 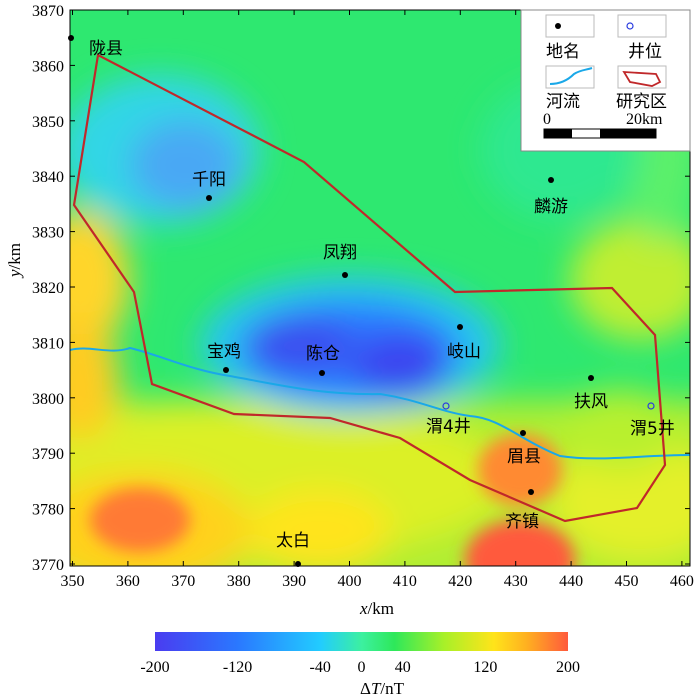 I want to click on x-tick-label: 460, so click(x=682, y=581).